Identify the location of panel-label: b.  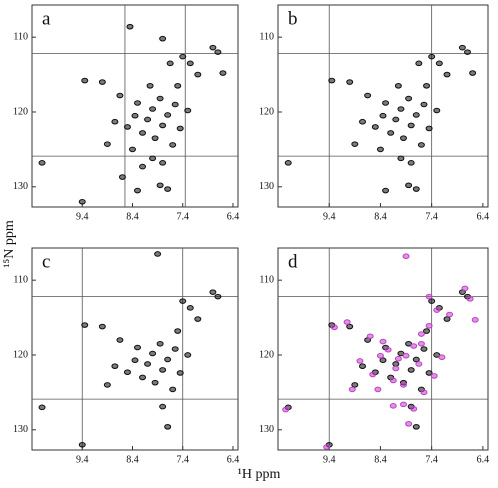
(293, 18).